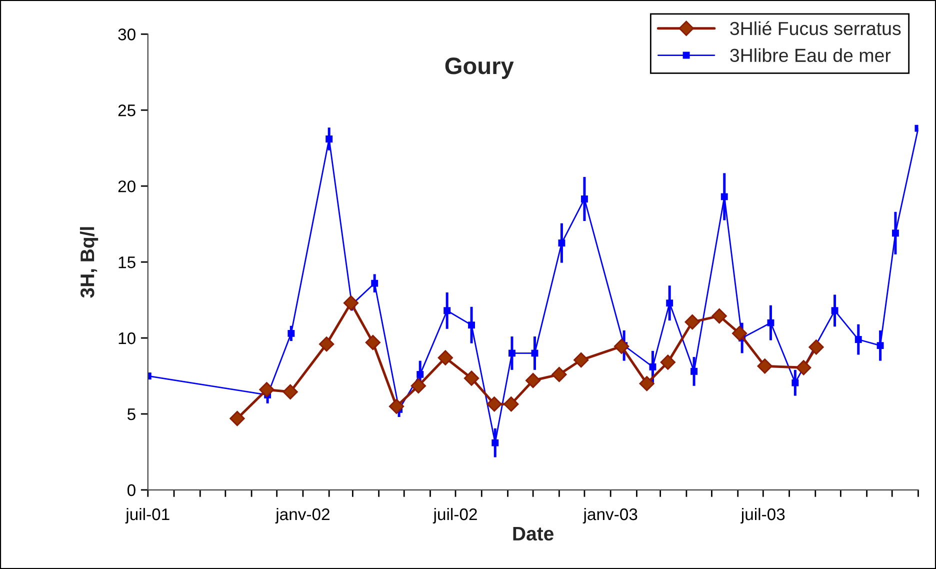  I want to click on x-tick-label: janv-03, so click(610, 516).